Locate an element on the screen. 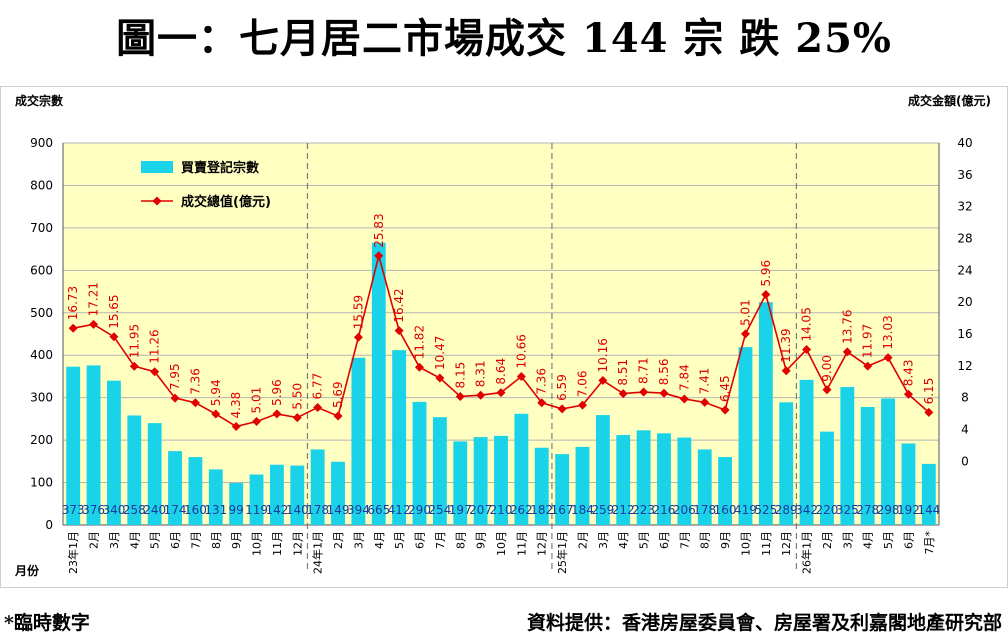 This screenshot has width=1008, height=639. line-value-label: 13.03 is located at coordinates (888, 332).